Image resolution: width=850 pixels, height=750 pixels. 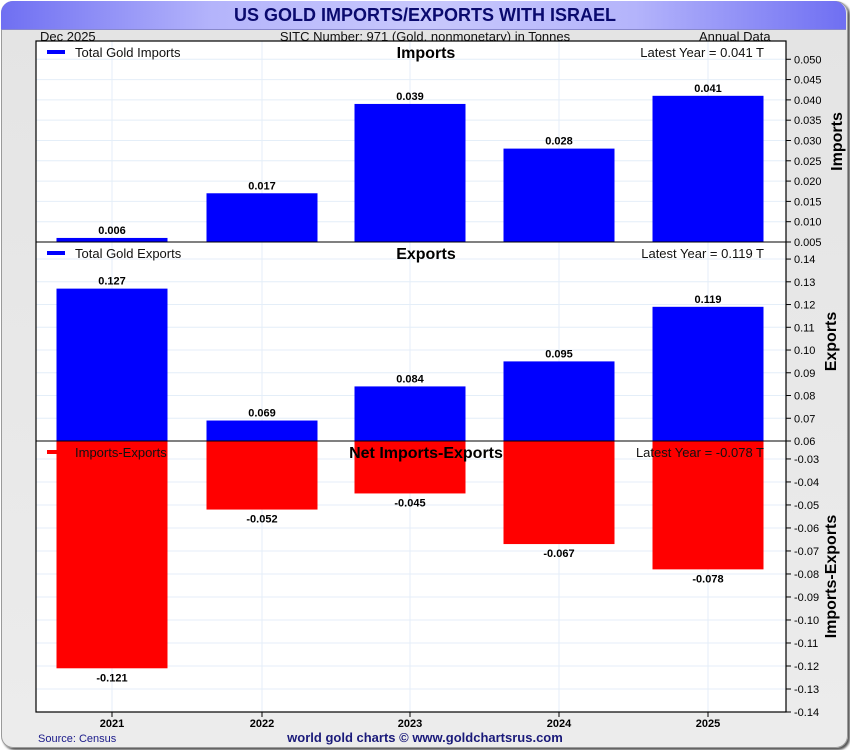 I want to click on y-tick-label: -0.05, so click(x=806, y=506).